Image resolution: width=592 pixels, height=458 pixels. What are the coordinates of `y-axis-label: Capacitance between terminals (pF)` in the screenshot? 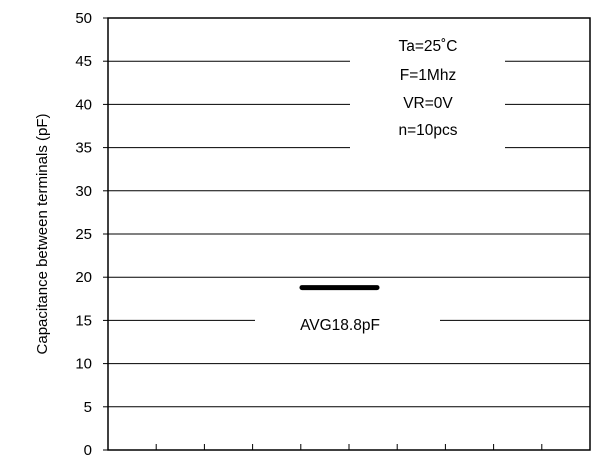 It's located at (42, 234).